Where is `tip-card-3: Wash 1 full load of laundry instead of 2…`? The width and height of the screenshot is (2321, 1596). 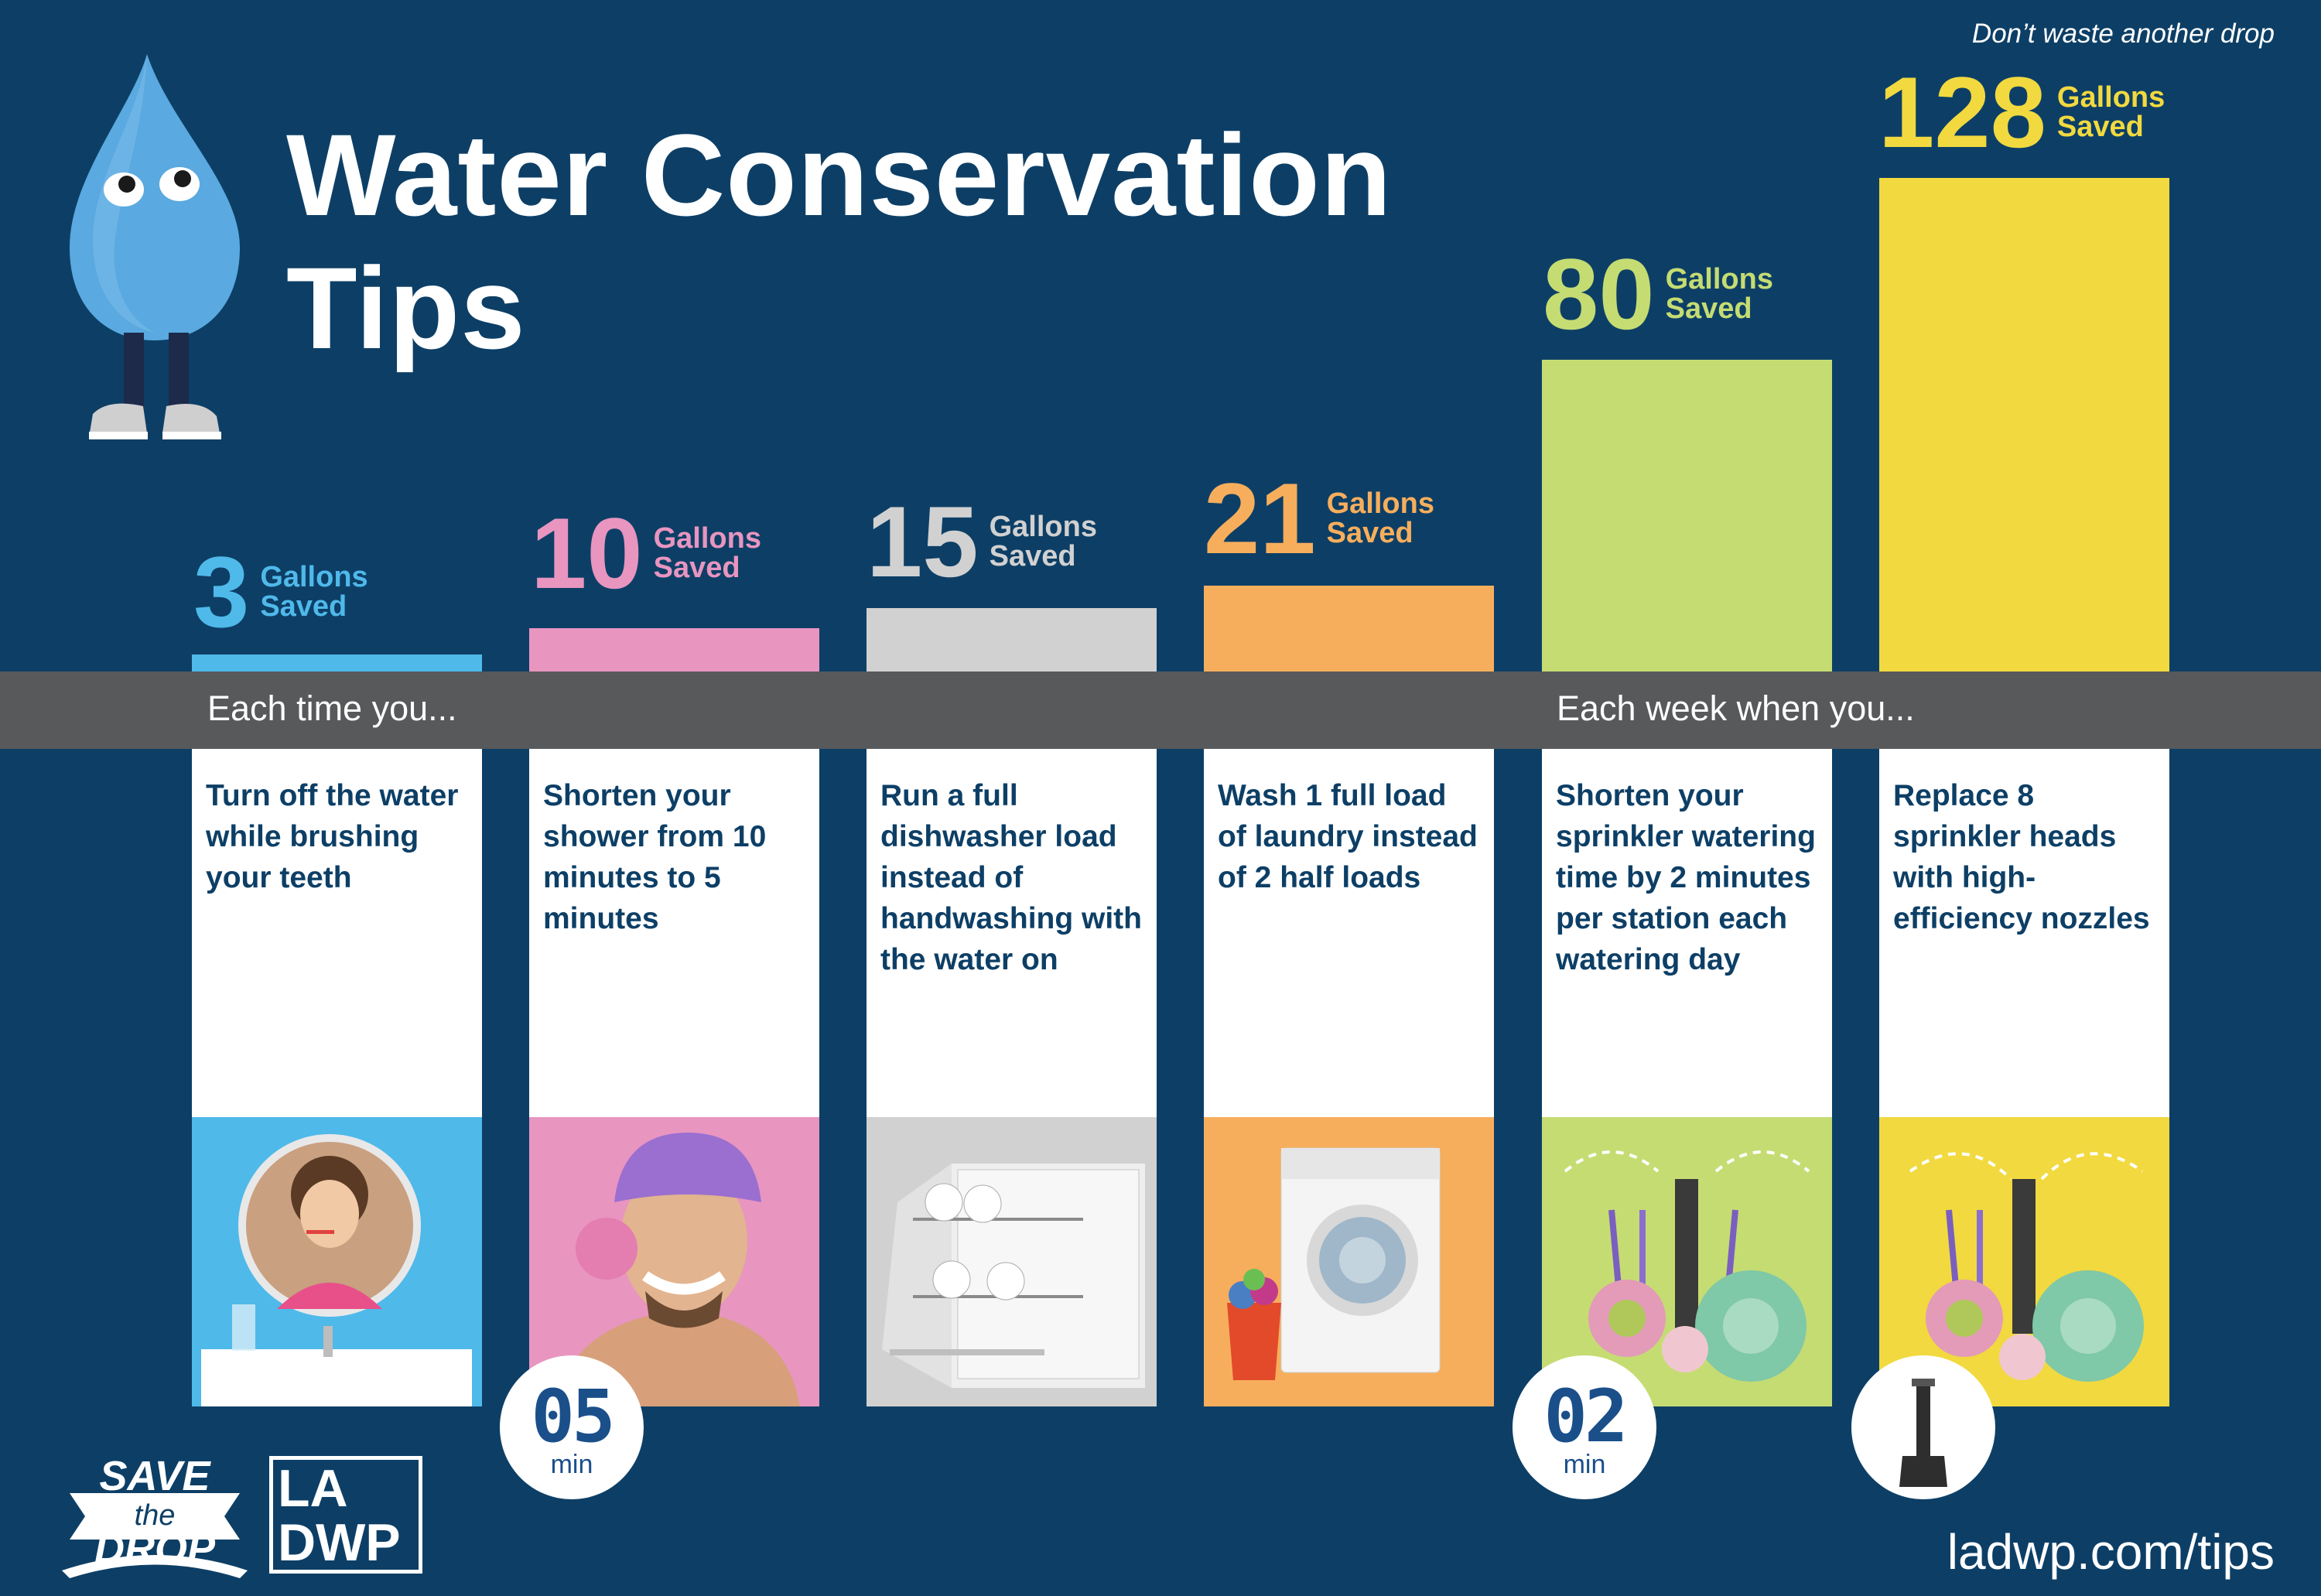 tip-card-3: Wash 1 full load of laundry instead of 2… is located at coordinates (1349, 933).